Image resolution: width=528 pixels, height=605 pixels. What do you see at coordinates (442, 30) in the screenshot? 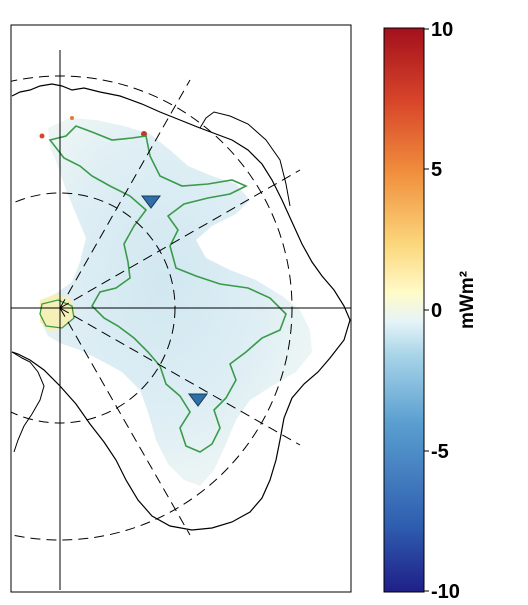
I see `colorbar-tick-label: 10` at bounding box center [442, 30].